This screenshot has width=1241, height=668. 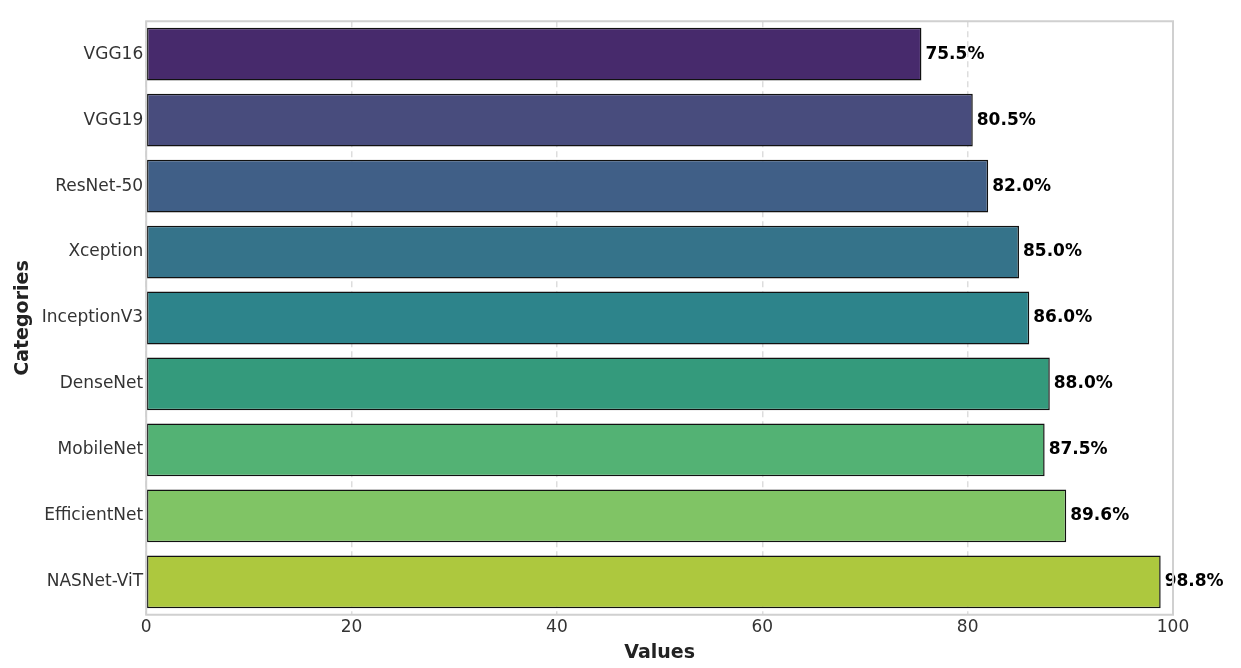 I want to click on x-tick-label: 100, so click(x=1173, y=626).